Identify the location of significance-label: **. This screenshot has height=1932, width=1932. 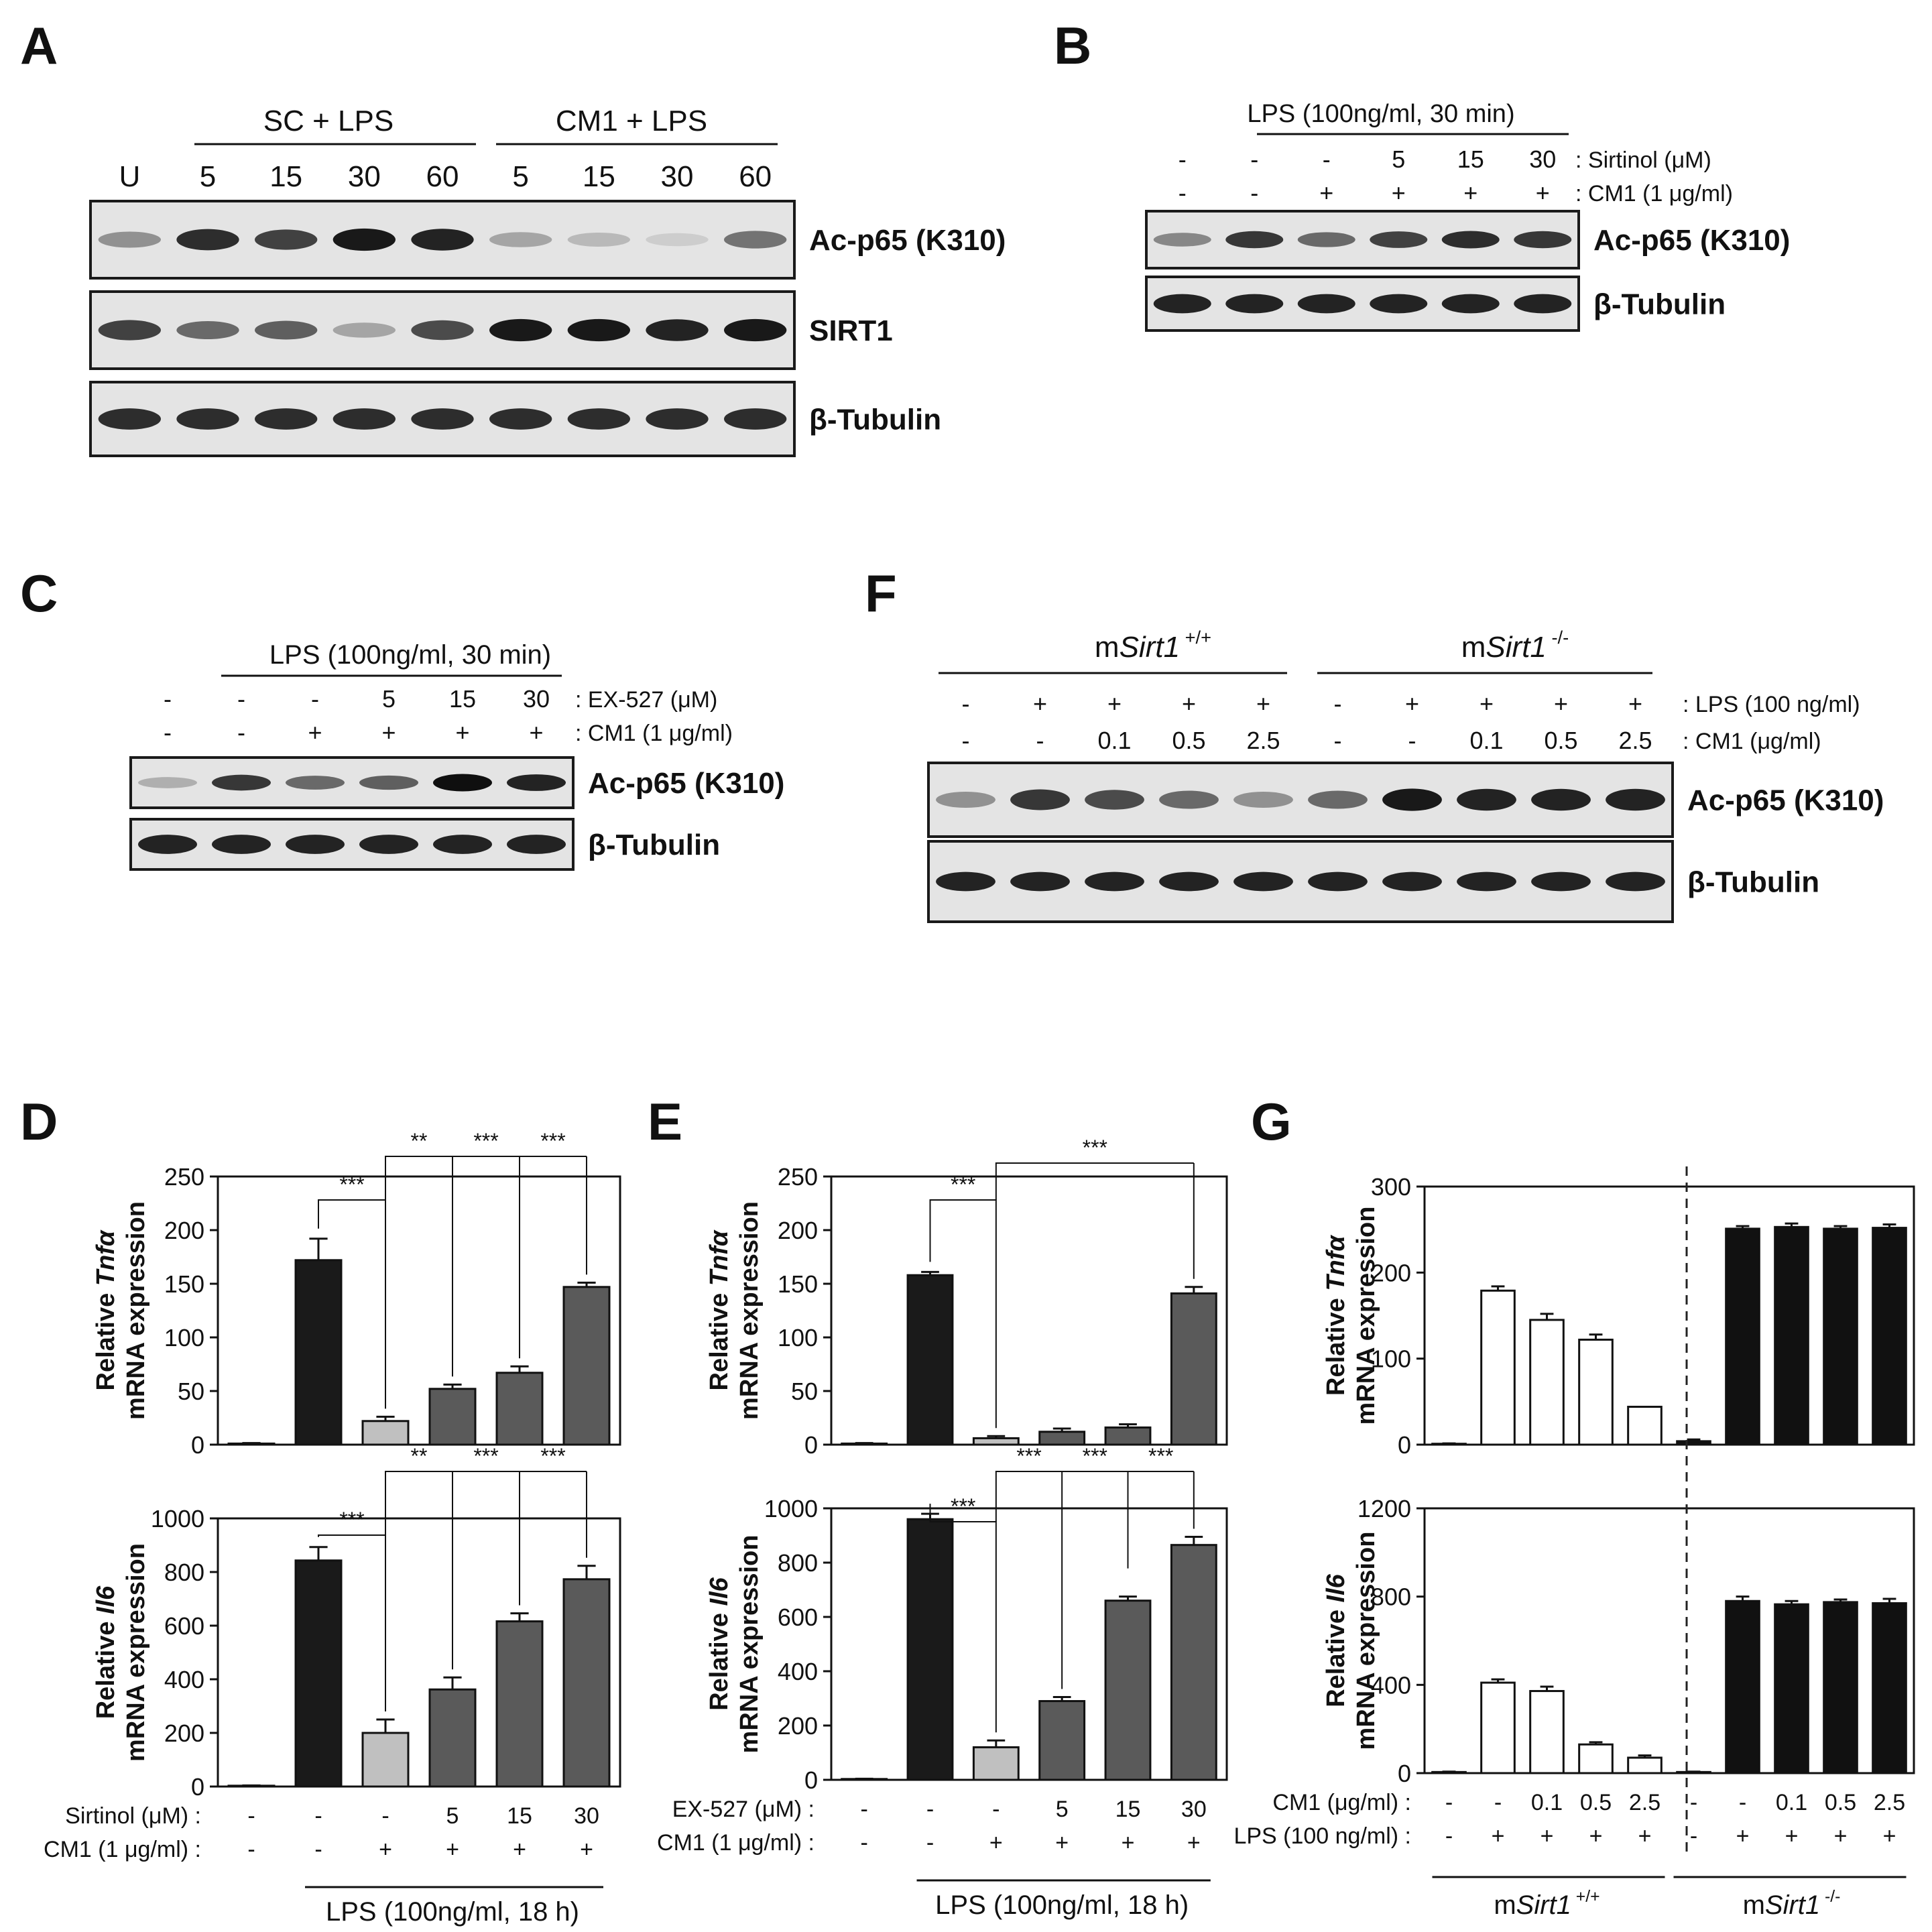
(419, 1141).